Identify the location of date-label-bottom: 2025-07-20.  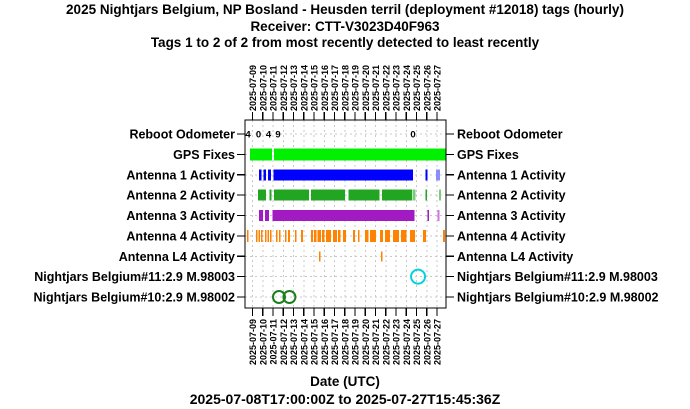
(366, 342).